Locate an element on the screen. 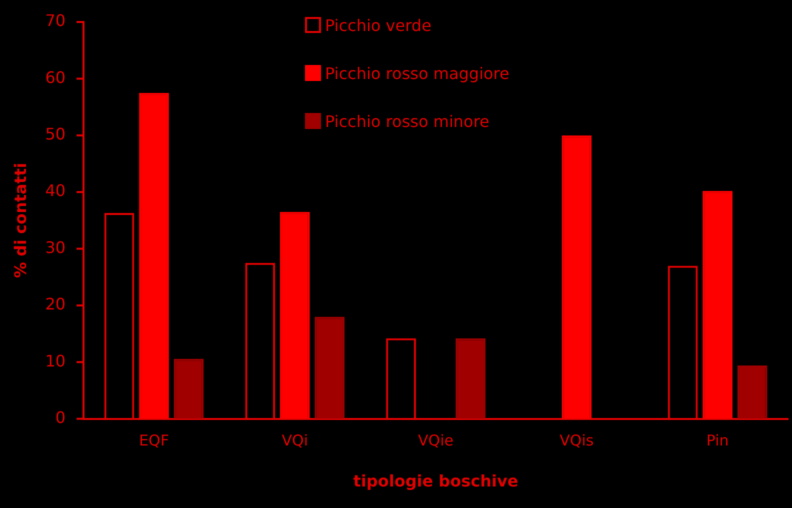 This screenshot has width=792, height=508. y-tick-label: 30 is located at coordinates (55, 247).